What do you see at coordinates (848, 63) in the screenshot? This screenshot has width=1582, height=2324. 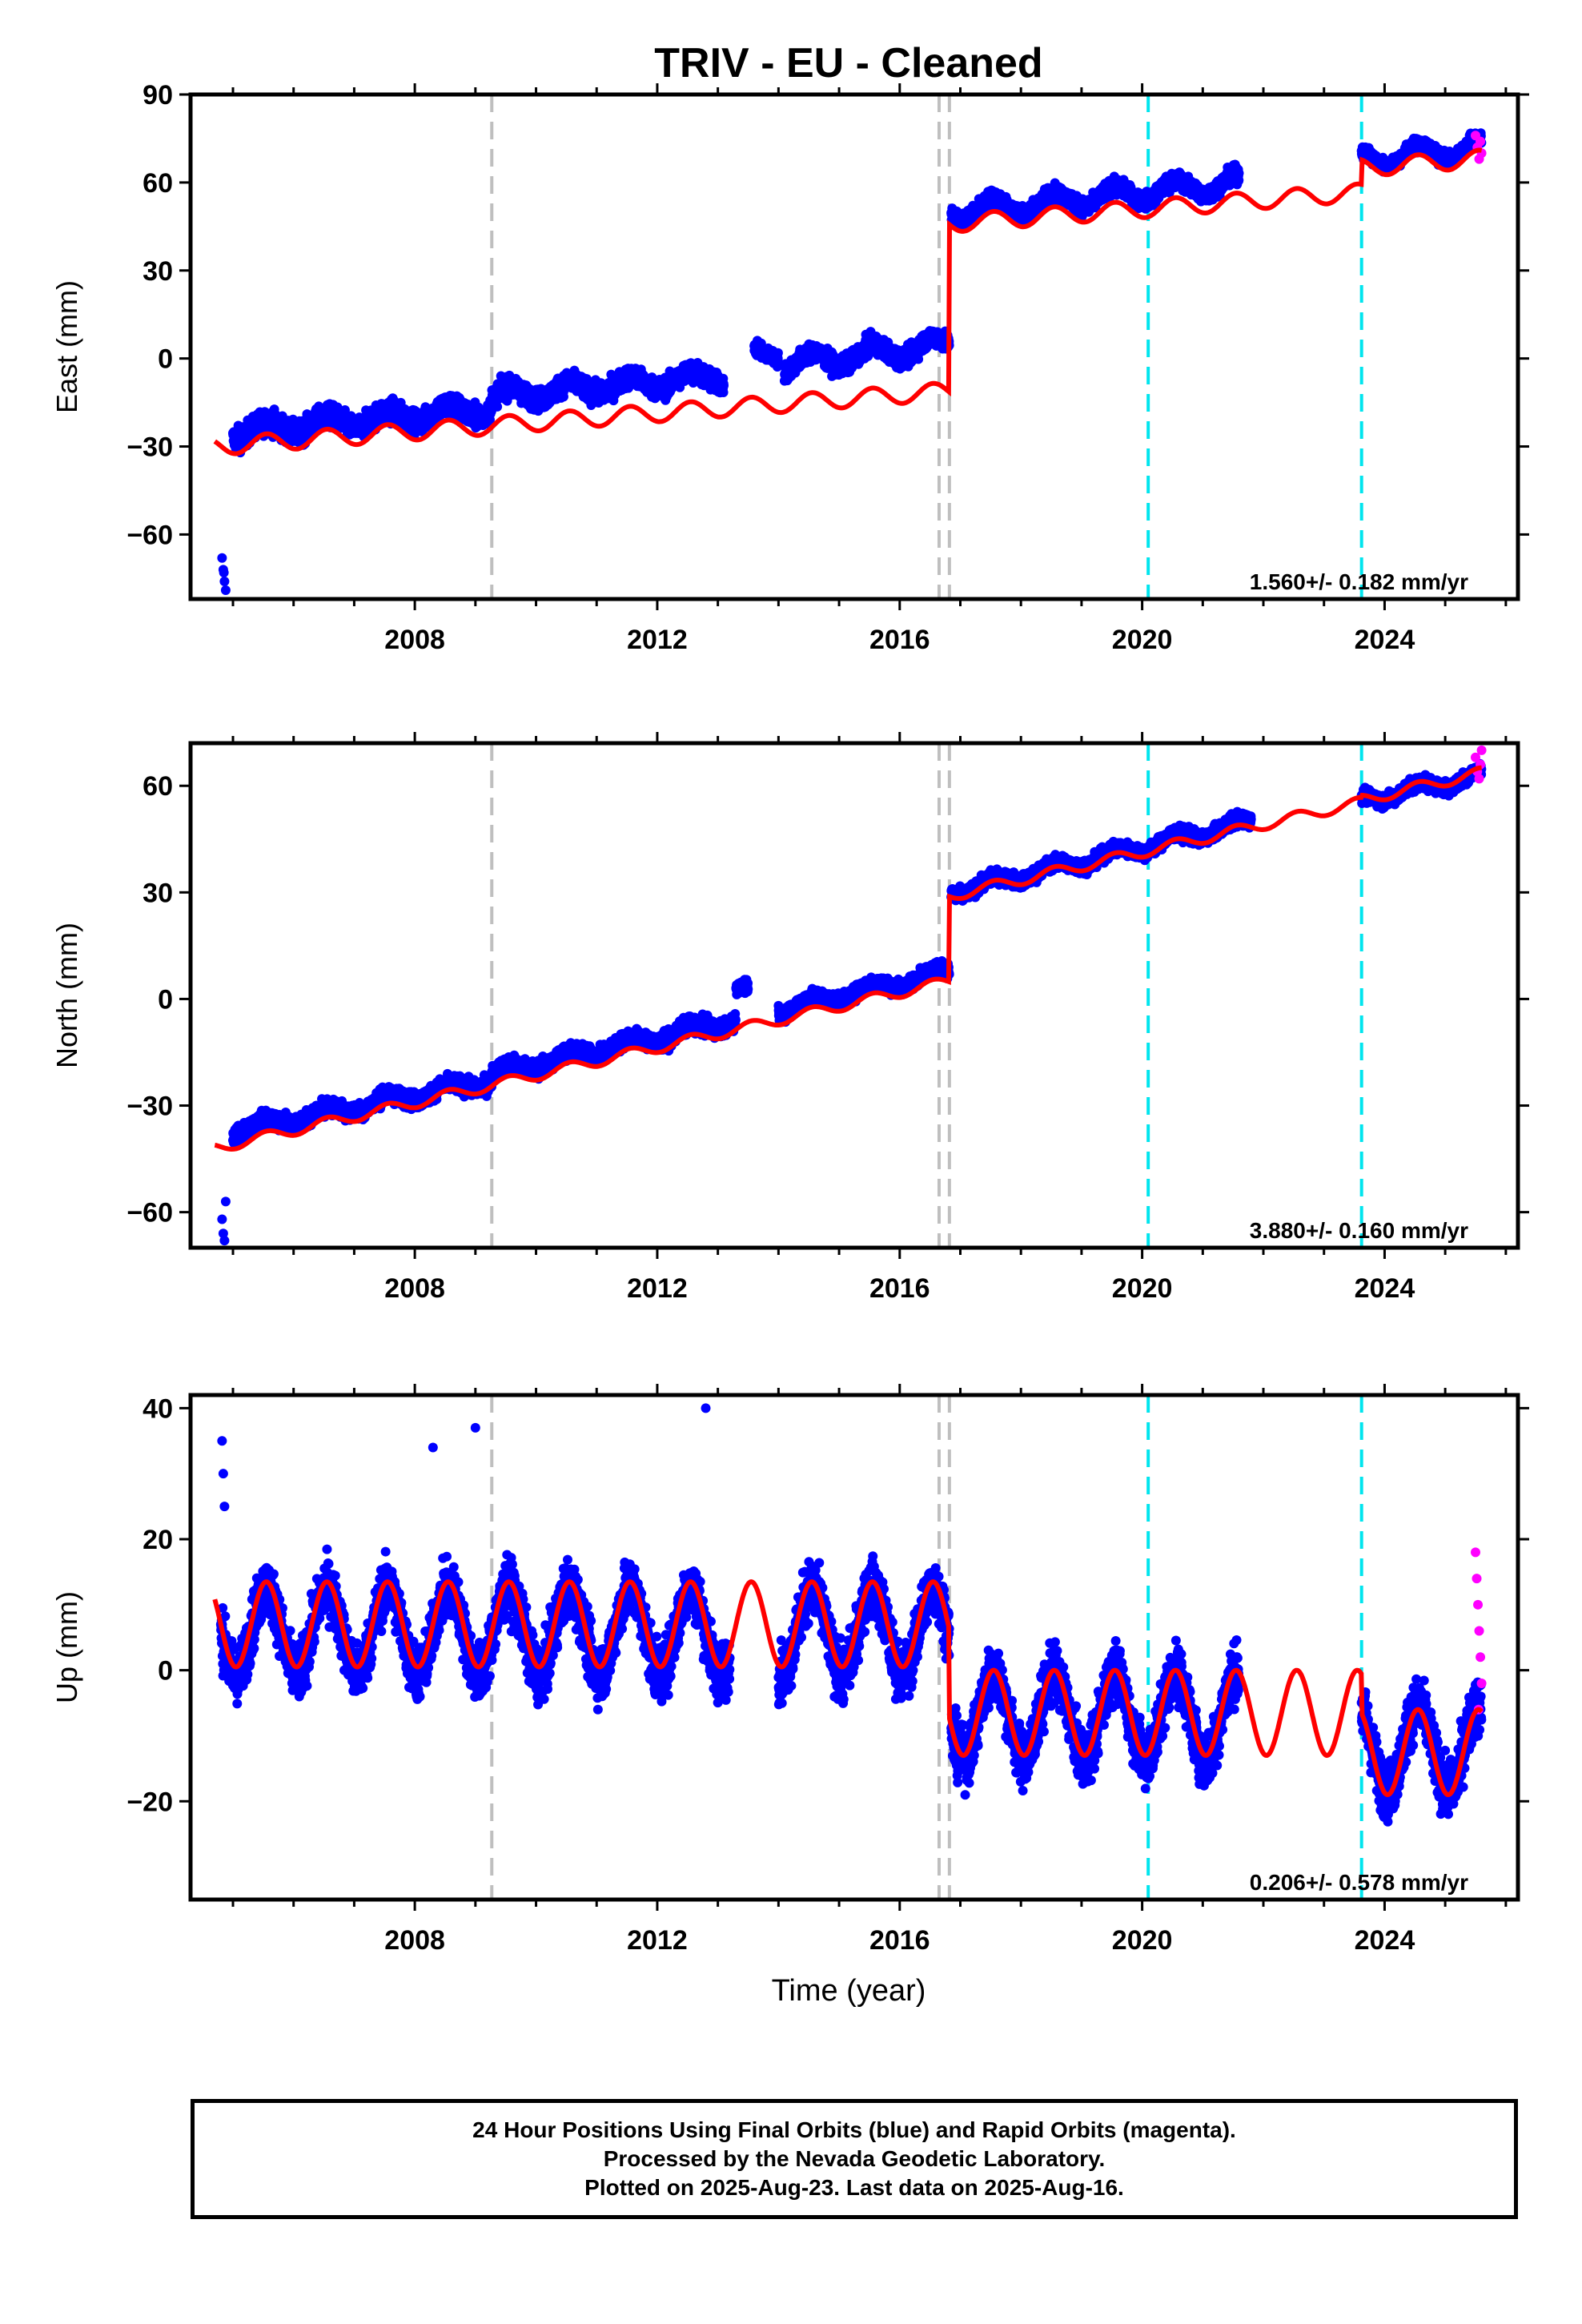 I see `figure-title: TRIV - EU - Cleaned` at bounding box center [848, 63].